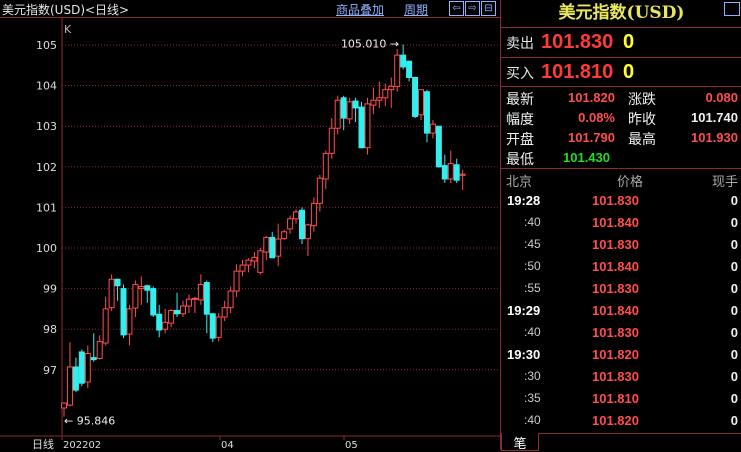  Describe the element at coordinates (591, 97) in the screenshot. I see `stat-value: 101.820` at that location.